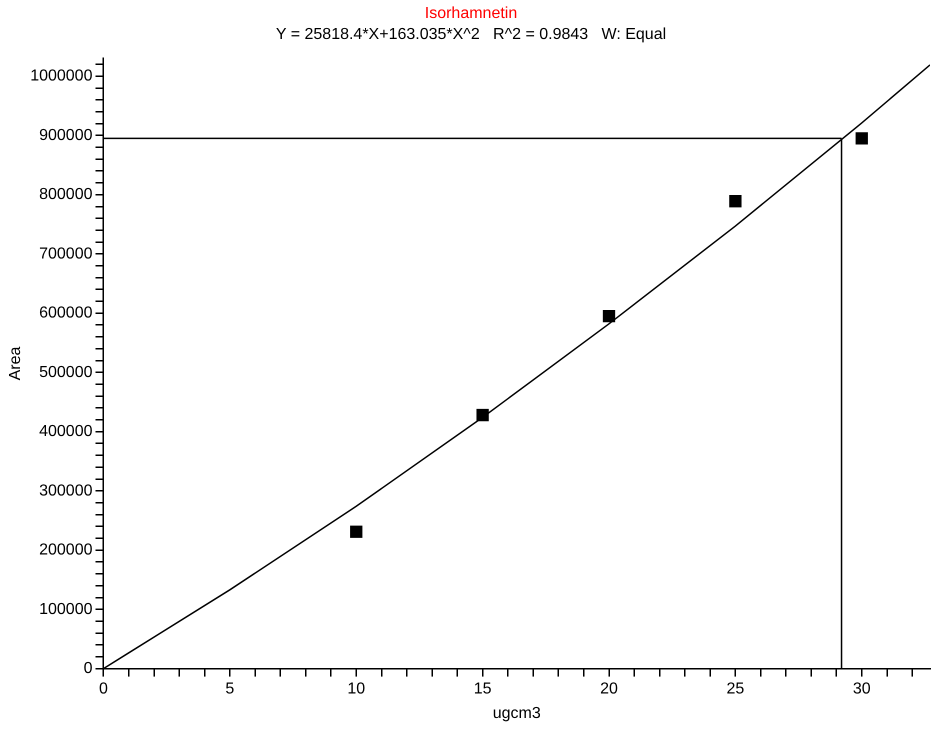  I want to click on x-tick-label: 0, so click(103, 689).